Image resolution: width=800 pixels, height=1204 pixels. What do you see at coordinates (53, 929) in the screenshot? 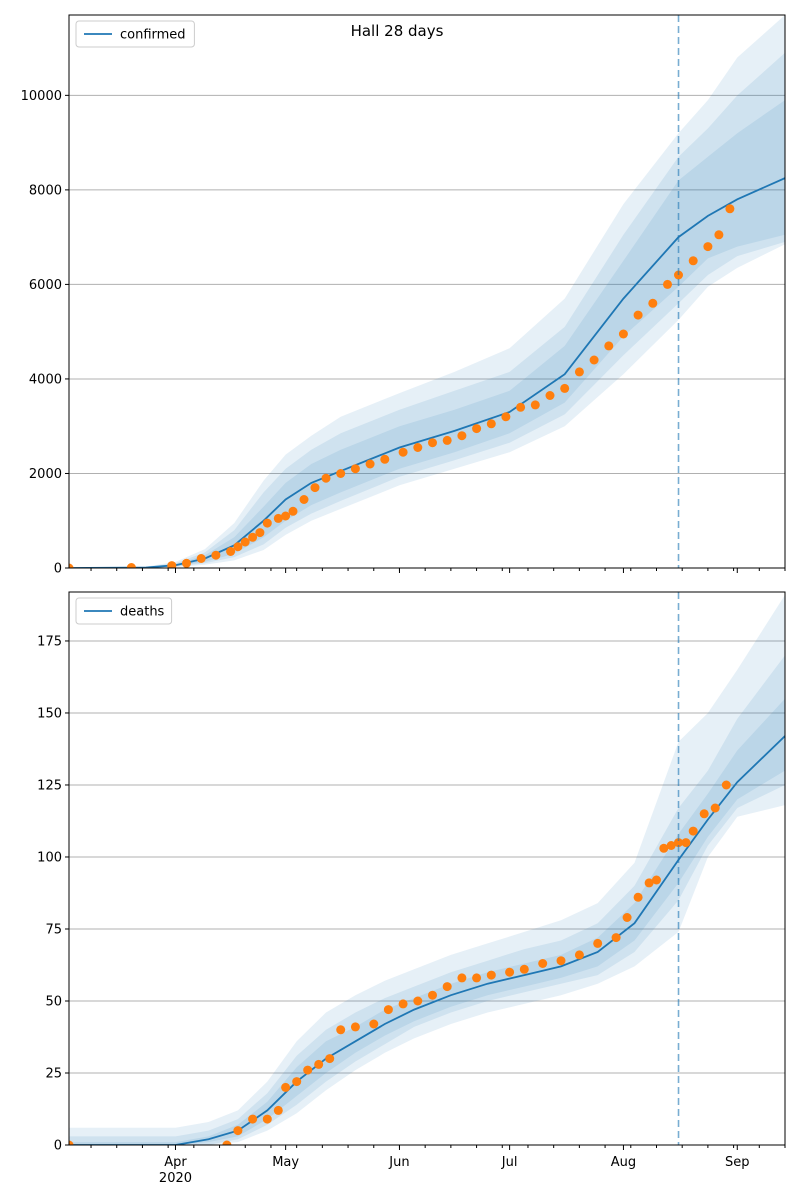
I see `y-tick-label: 75` at bounding box center [53, 929].